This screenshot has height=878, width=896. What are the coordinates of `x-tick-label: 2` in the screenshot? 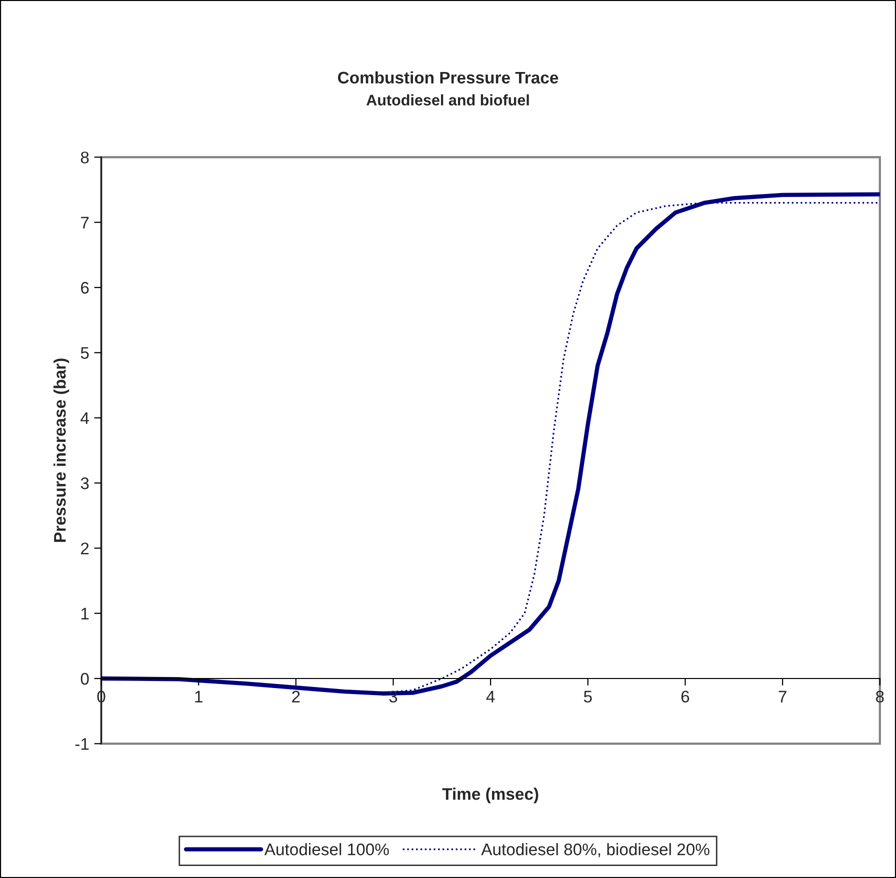 It's located at (296, 696).